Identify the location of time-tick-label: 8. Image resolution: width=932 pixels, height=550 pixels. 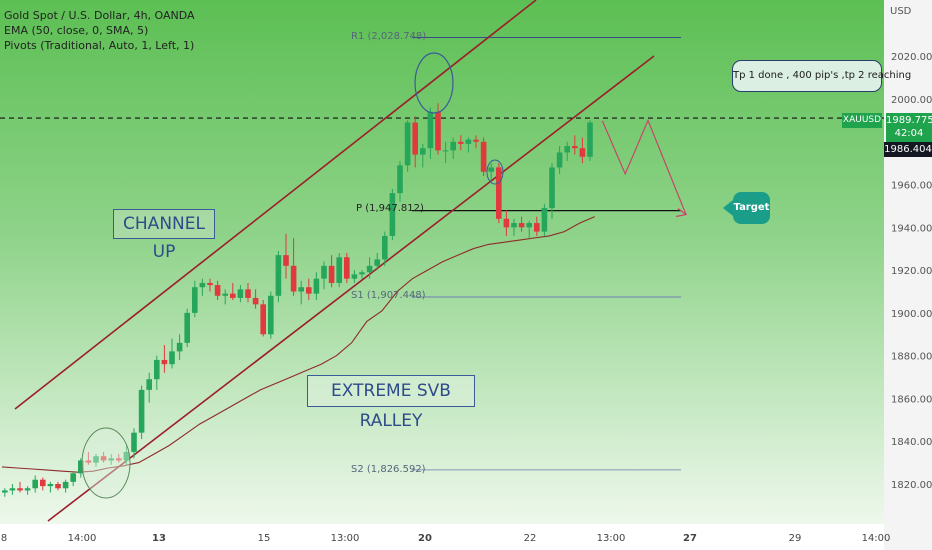
(4, 538).